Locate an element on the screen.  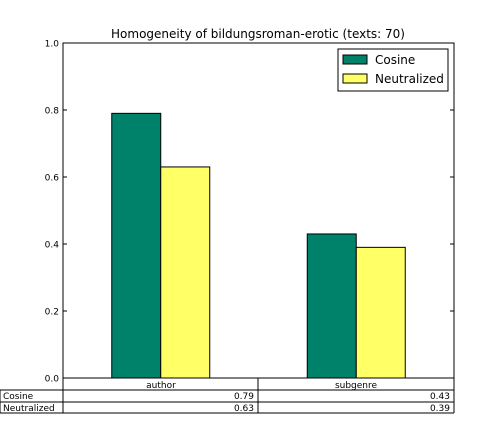
legend-swatch-neutralized is located at coordinates (355, 78).